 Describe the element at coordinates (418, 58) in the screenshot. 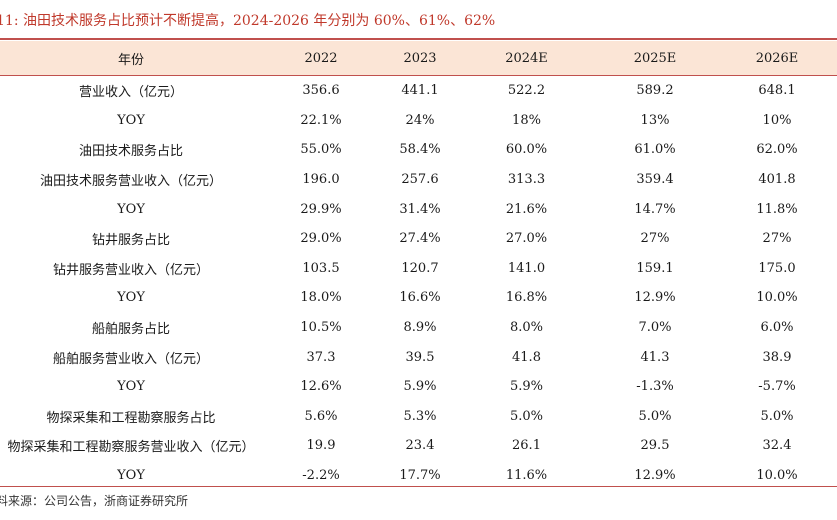

I see `table-header-row: 年份 2022 2023 2024E 2025E 2026E` at that location.